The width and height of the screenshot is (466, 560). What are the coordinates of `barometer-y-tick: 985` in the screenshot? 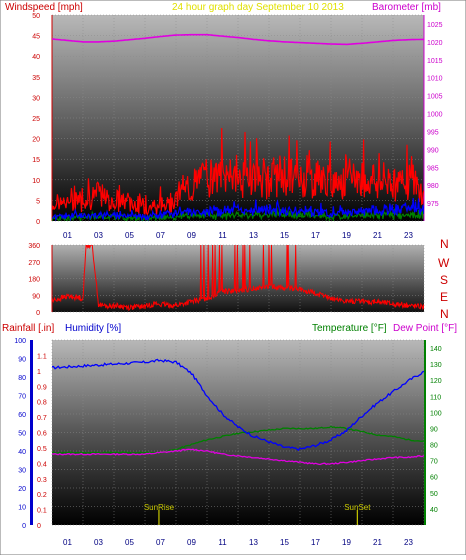 It's located at (433, 168).